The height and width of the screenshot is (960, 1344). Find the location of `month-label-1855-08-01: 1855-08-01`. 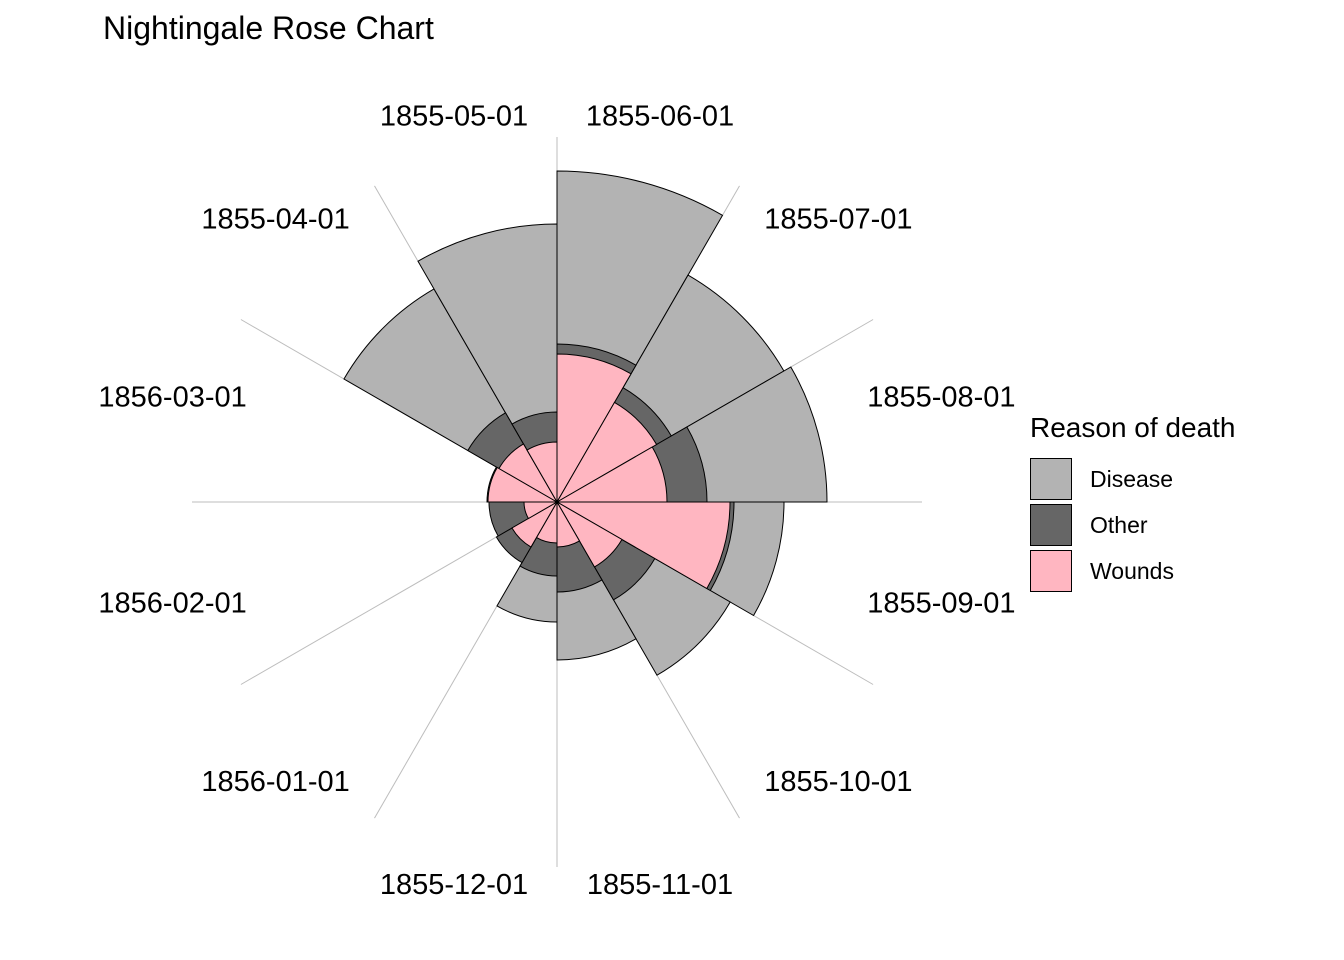

month-label-1855-08-01: 1855-08-01 is located at coordinates (941, 398).